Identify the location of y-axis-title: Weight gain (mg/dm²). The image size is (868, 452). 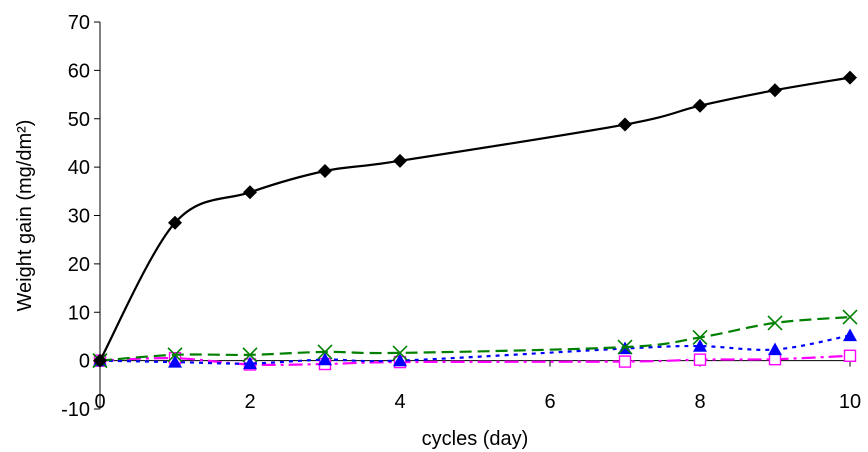
(25, 216).